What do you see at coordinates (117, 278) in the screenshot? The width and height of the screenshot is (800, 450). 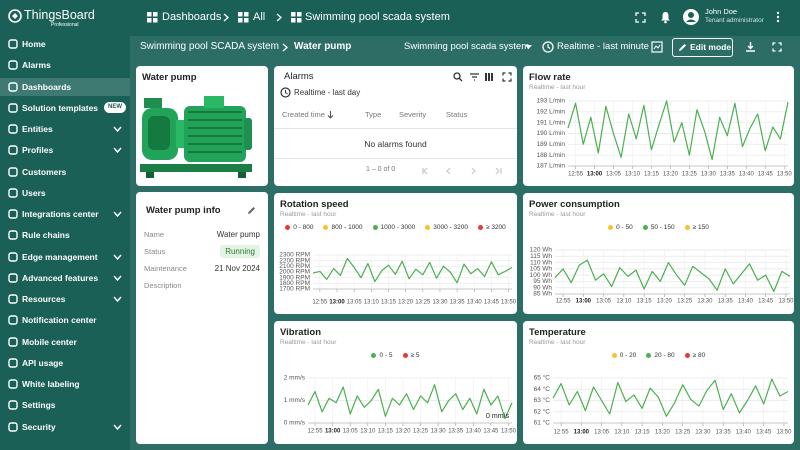 I see `expand-chevron` at bounding box center [117, 278].